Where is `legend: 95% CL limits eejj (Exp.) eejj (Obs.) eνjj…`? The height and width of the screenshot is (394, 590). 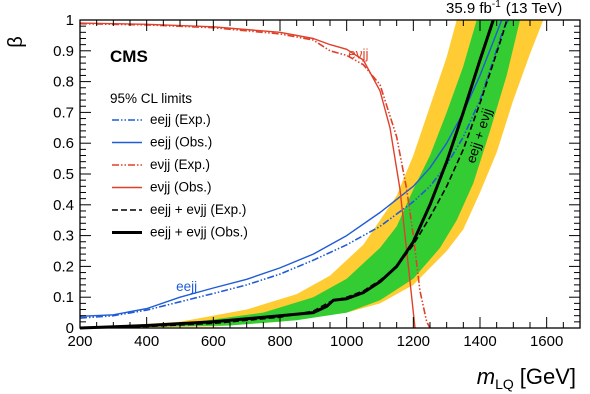 legend: 95% CL limits eejj (Exp.) eejj (Obs.) eνjj… is located at coordinates (179, 165).